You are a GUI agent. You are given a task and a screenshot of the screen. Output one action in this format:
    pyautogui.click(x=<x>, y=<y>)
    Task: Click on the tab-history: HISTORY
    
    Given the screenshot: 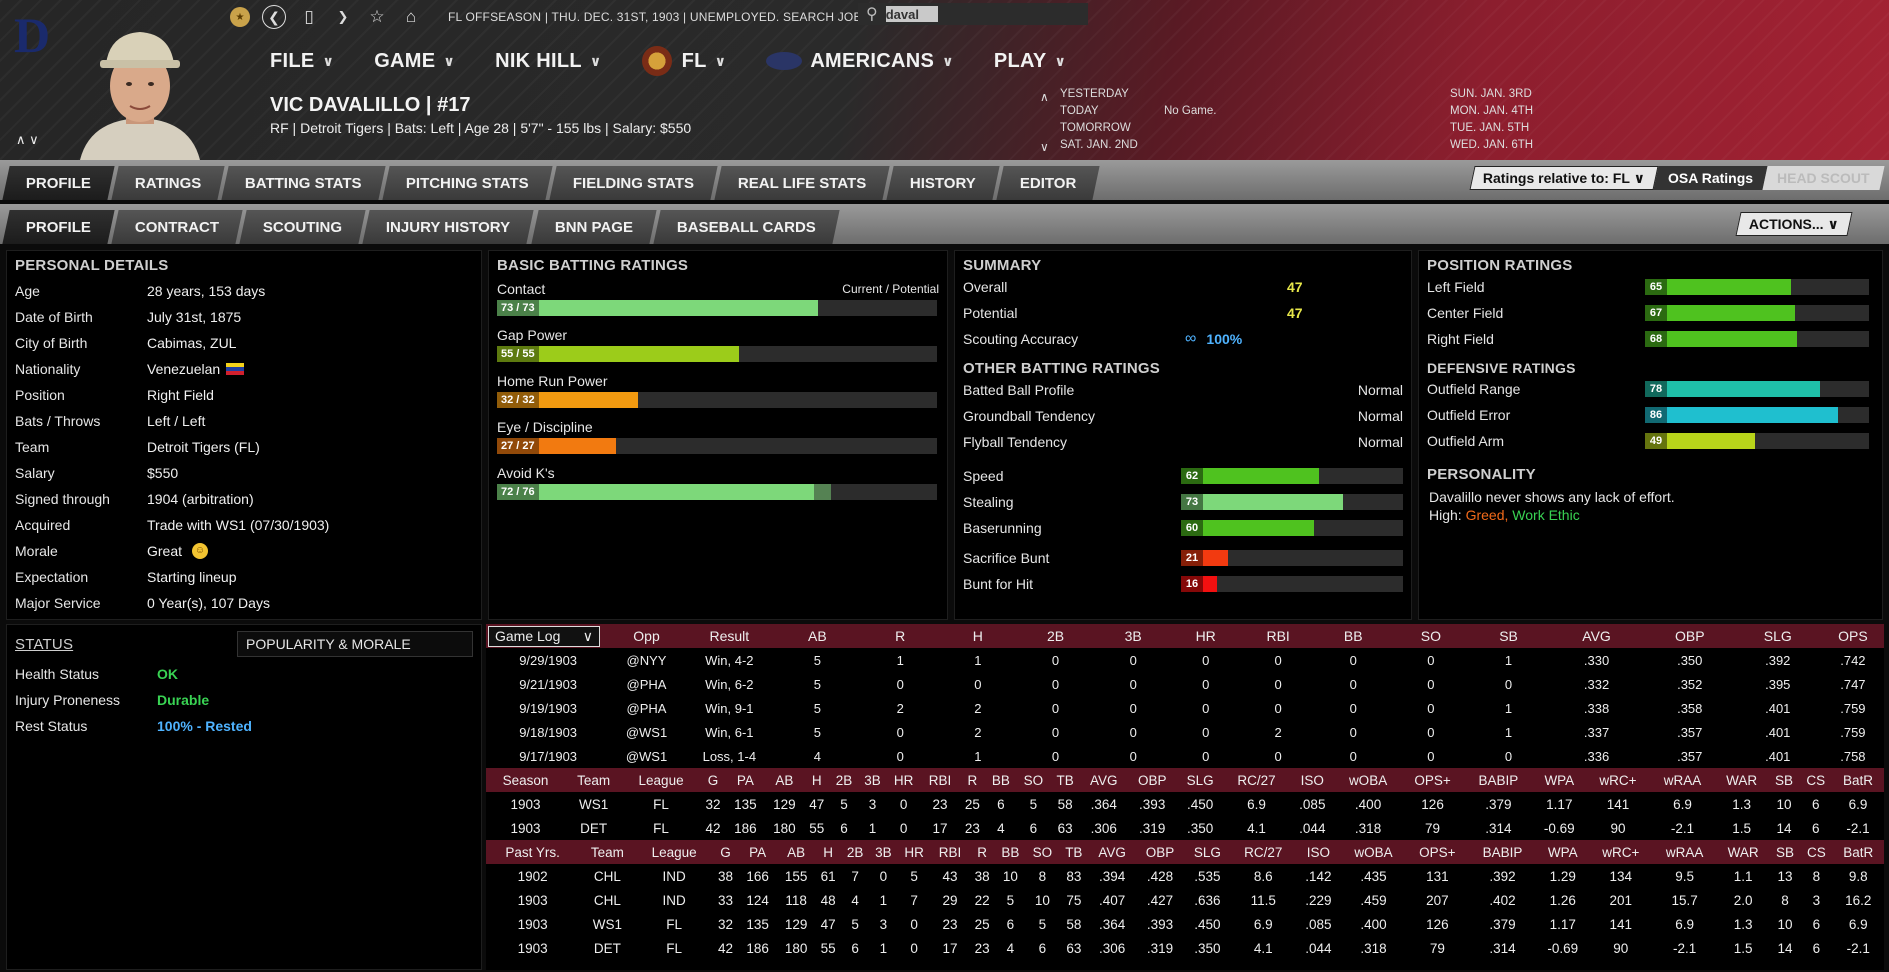 What is the action you would take?
    pyautogui.click(x=943, y=183)
    